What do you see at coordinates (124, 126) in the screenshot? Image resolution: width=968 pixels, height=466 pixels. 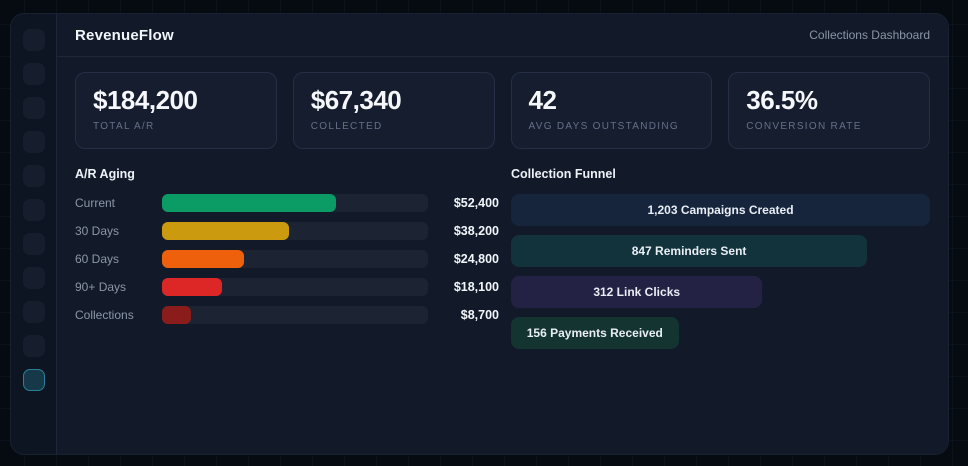 I see `stat-label: TOTAL A/R` at bounding box center [124, 126].